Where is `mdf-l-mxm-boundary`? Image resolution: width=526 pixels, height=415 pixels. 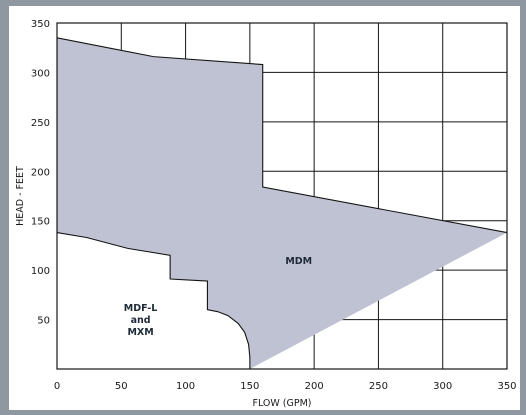
mdf-l-mxm-boundary is located at coordinates (153, 300).